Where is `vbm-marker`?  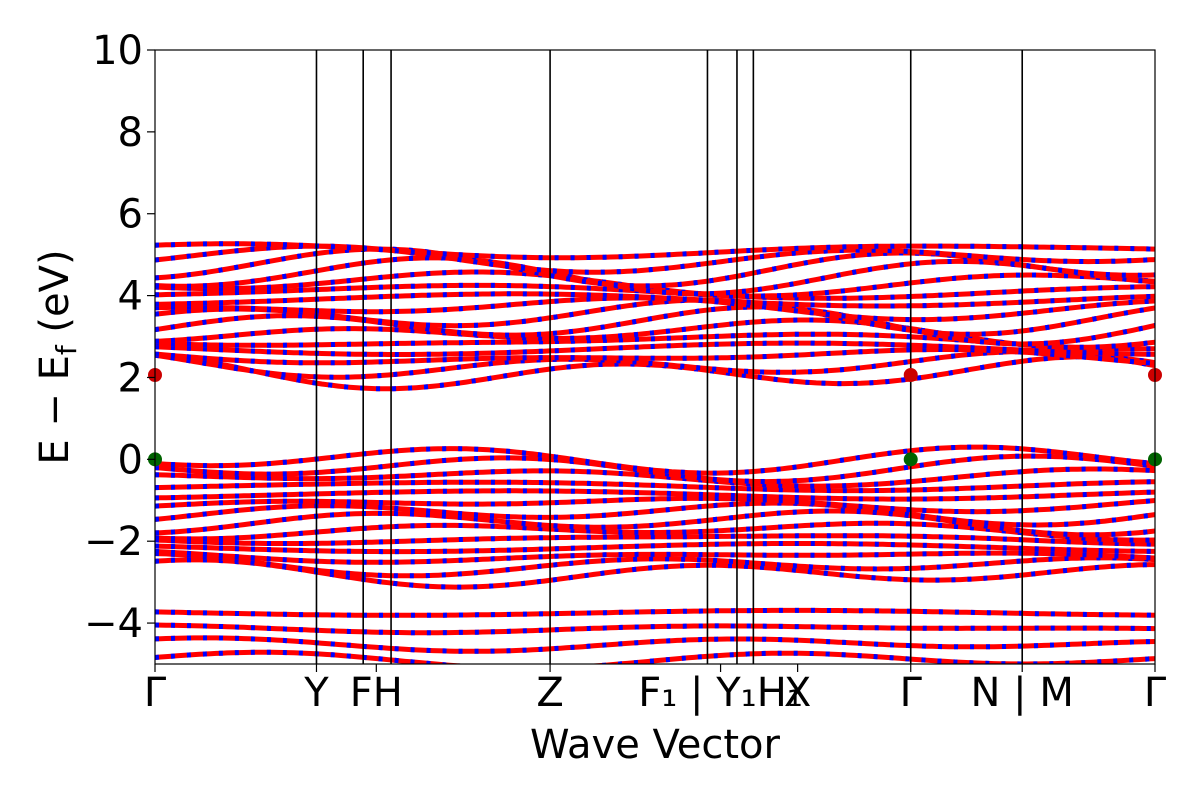 vbm-marker is located at coordinates (910, 459).